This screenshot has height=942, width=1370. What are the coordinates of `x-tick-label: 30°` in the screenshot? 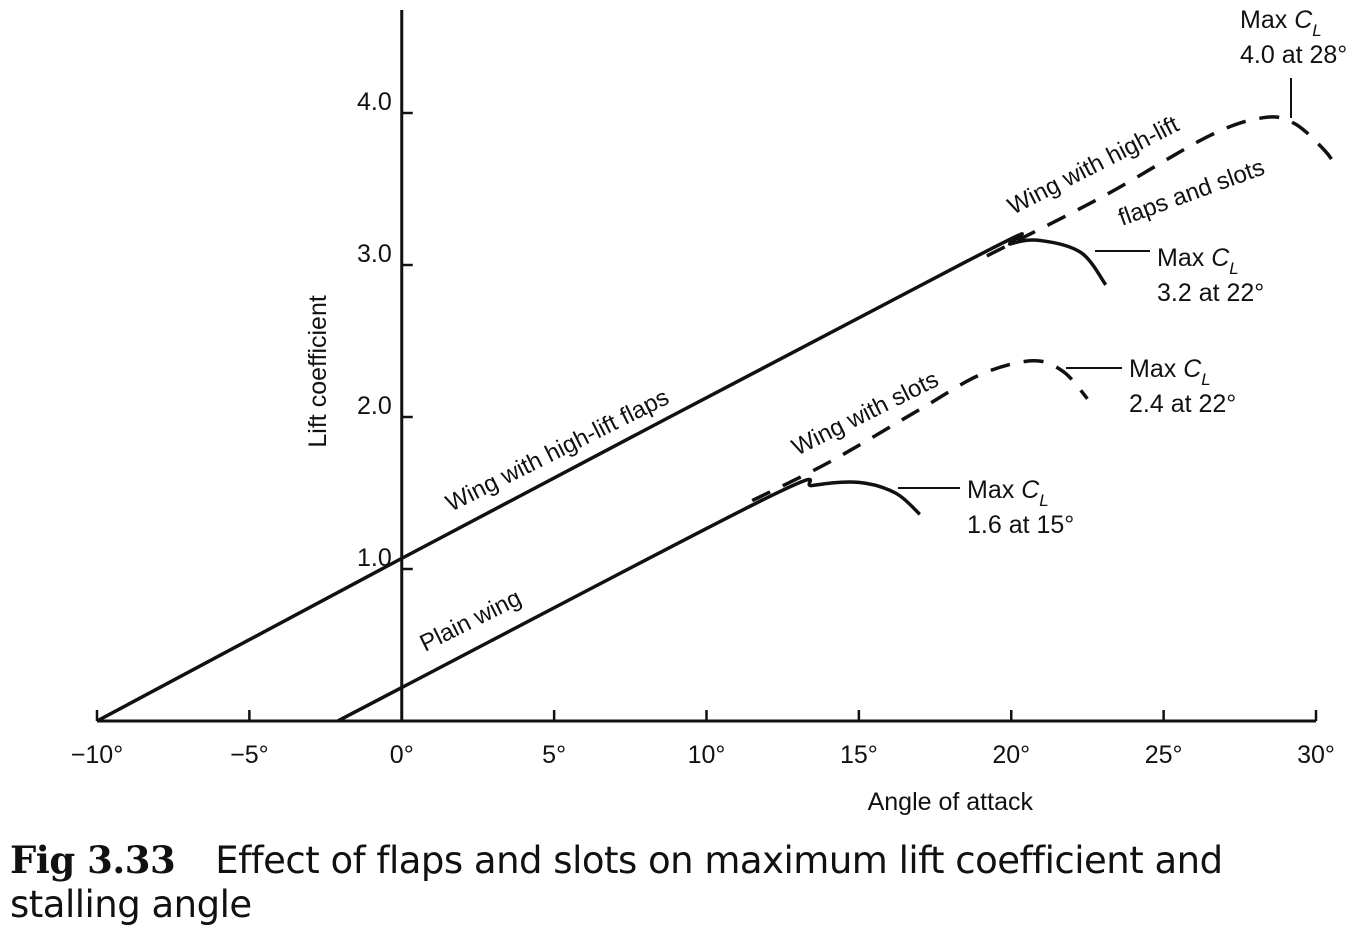 It's located at (1316, 755).